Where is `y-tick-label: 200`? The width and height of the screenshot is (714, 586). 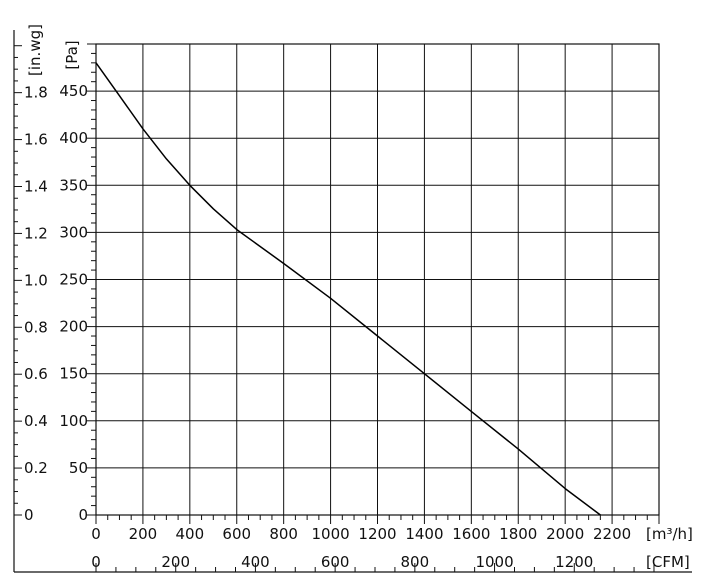
y-tick-label: 200 is located at coordinates (73, 327).